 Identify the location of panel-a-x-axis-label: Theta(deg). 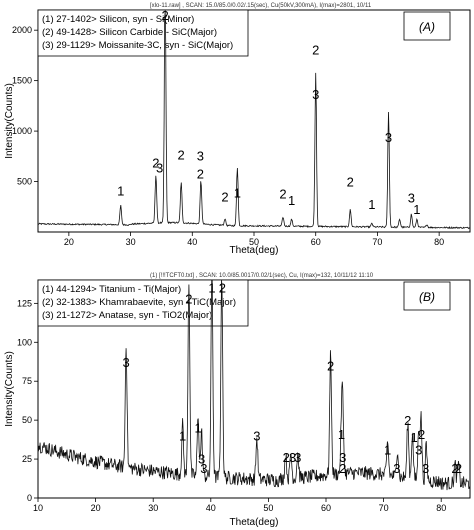
(254, 250).